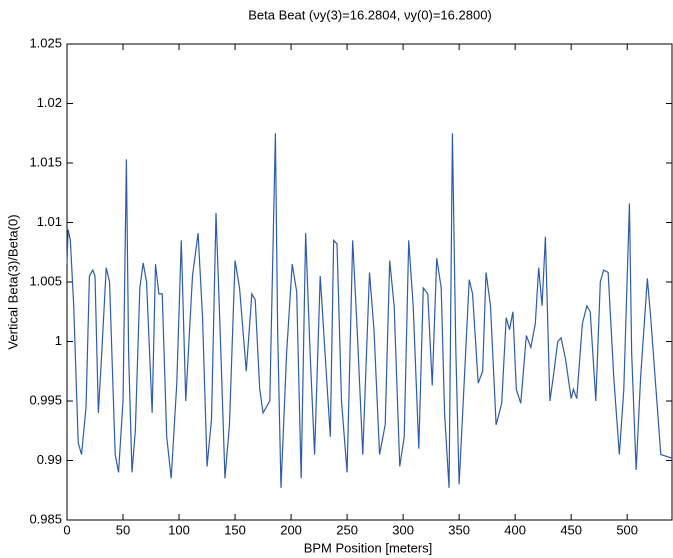  What do you see at coordinates (45, 42) in the screenshot?
I see `y-tick-label: 1.025` at bounding box center [45, 42].